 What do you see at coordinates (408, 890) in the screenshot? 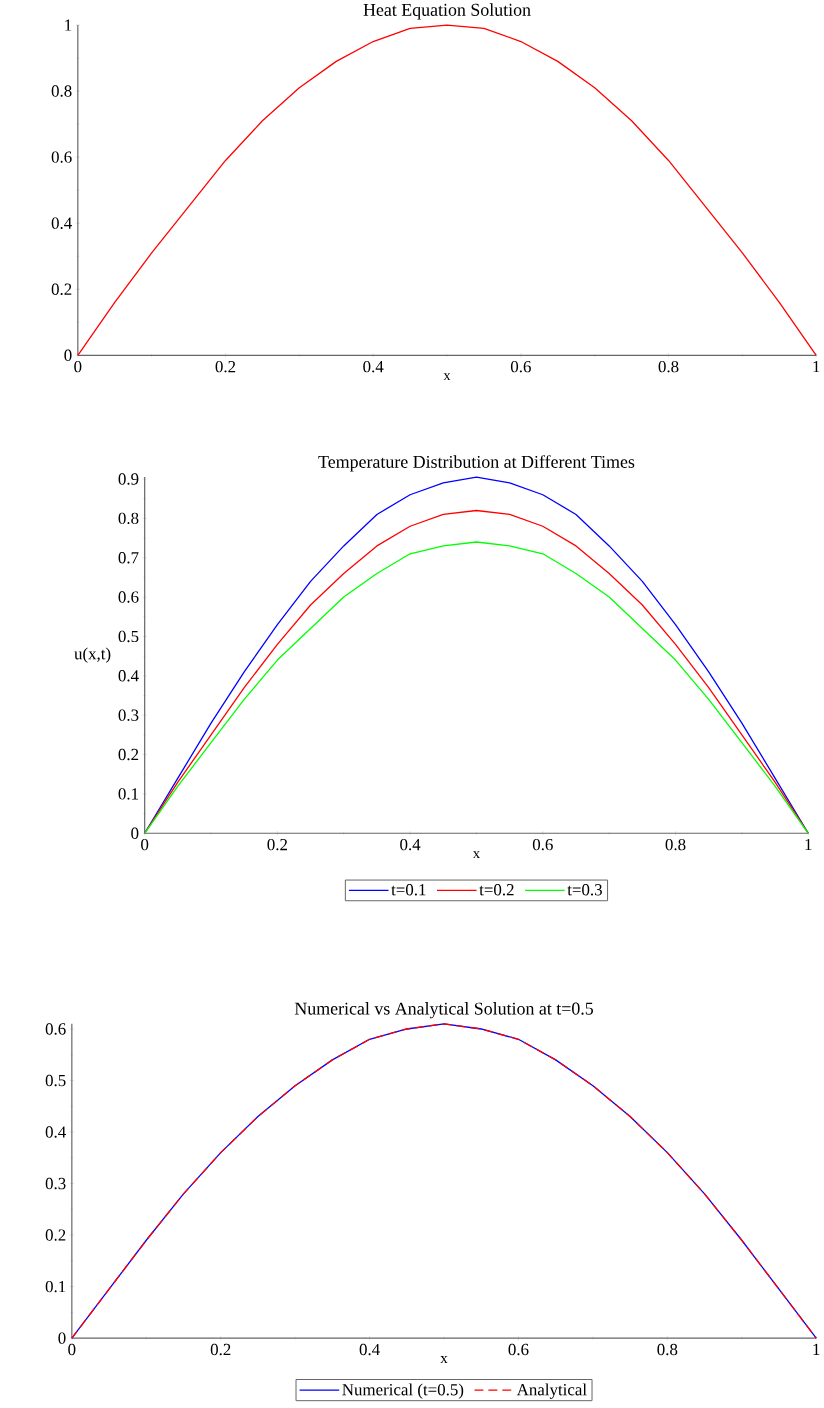
I see `legend-label: t=0.1` at bounding box center [408, 890].